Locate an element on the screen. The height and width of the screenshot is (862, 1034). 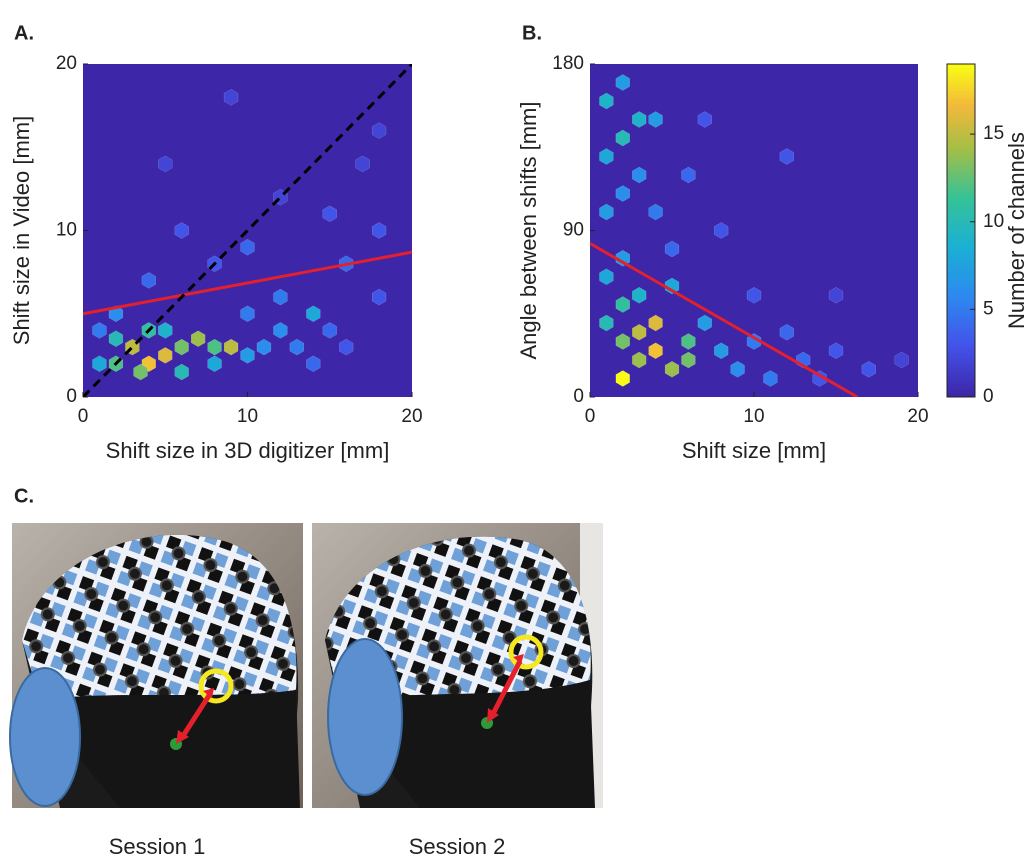
photo is located at coordinates (457, 665).